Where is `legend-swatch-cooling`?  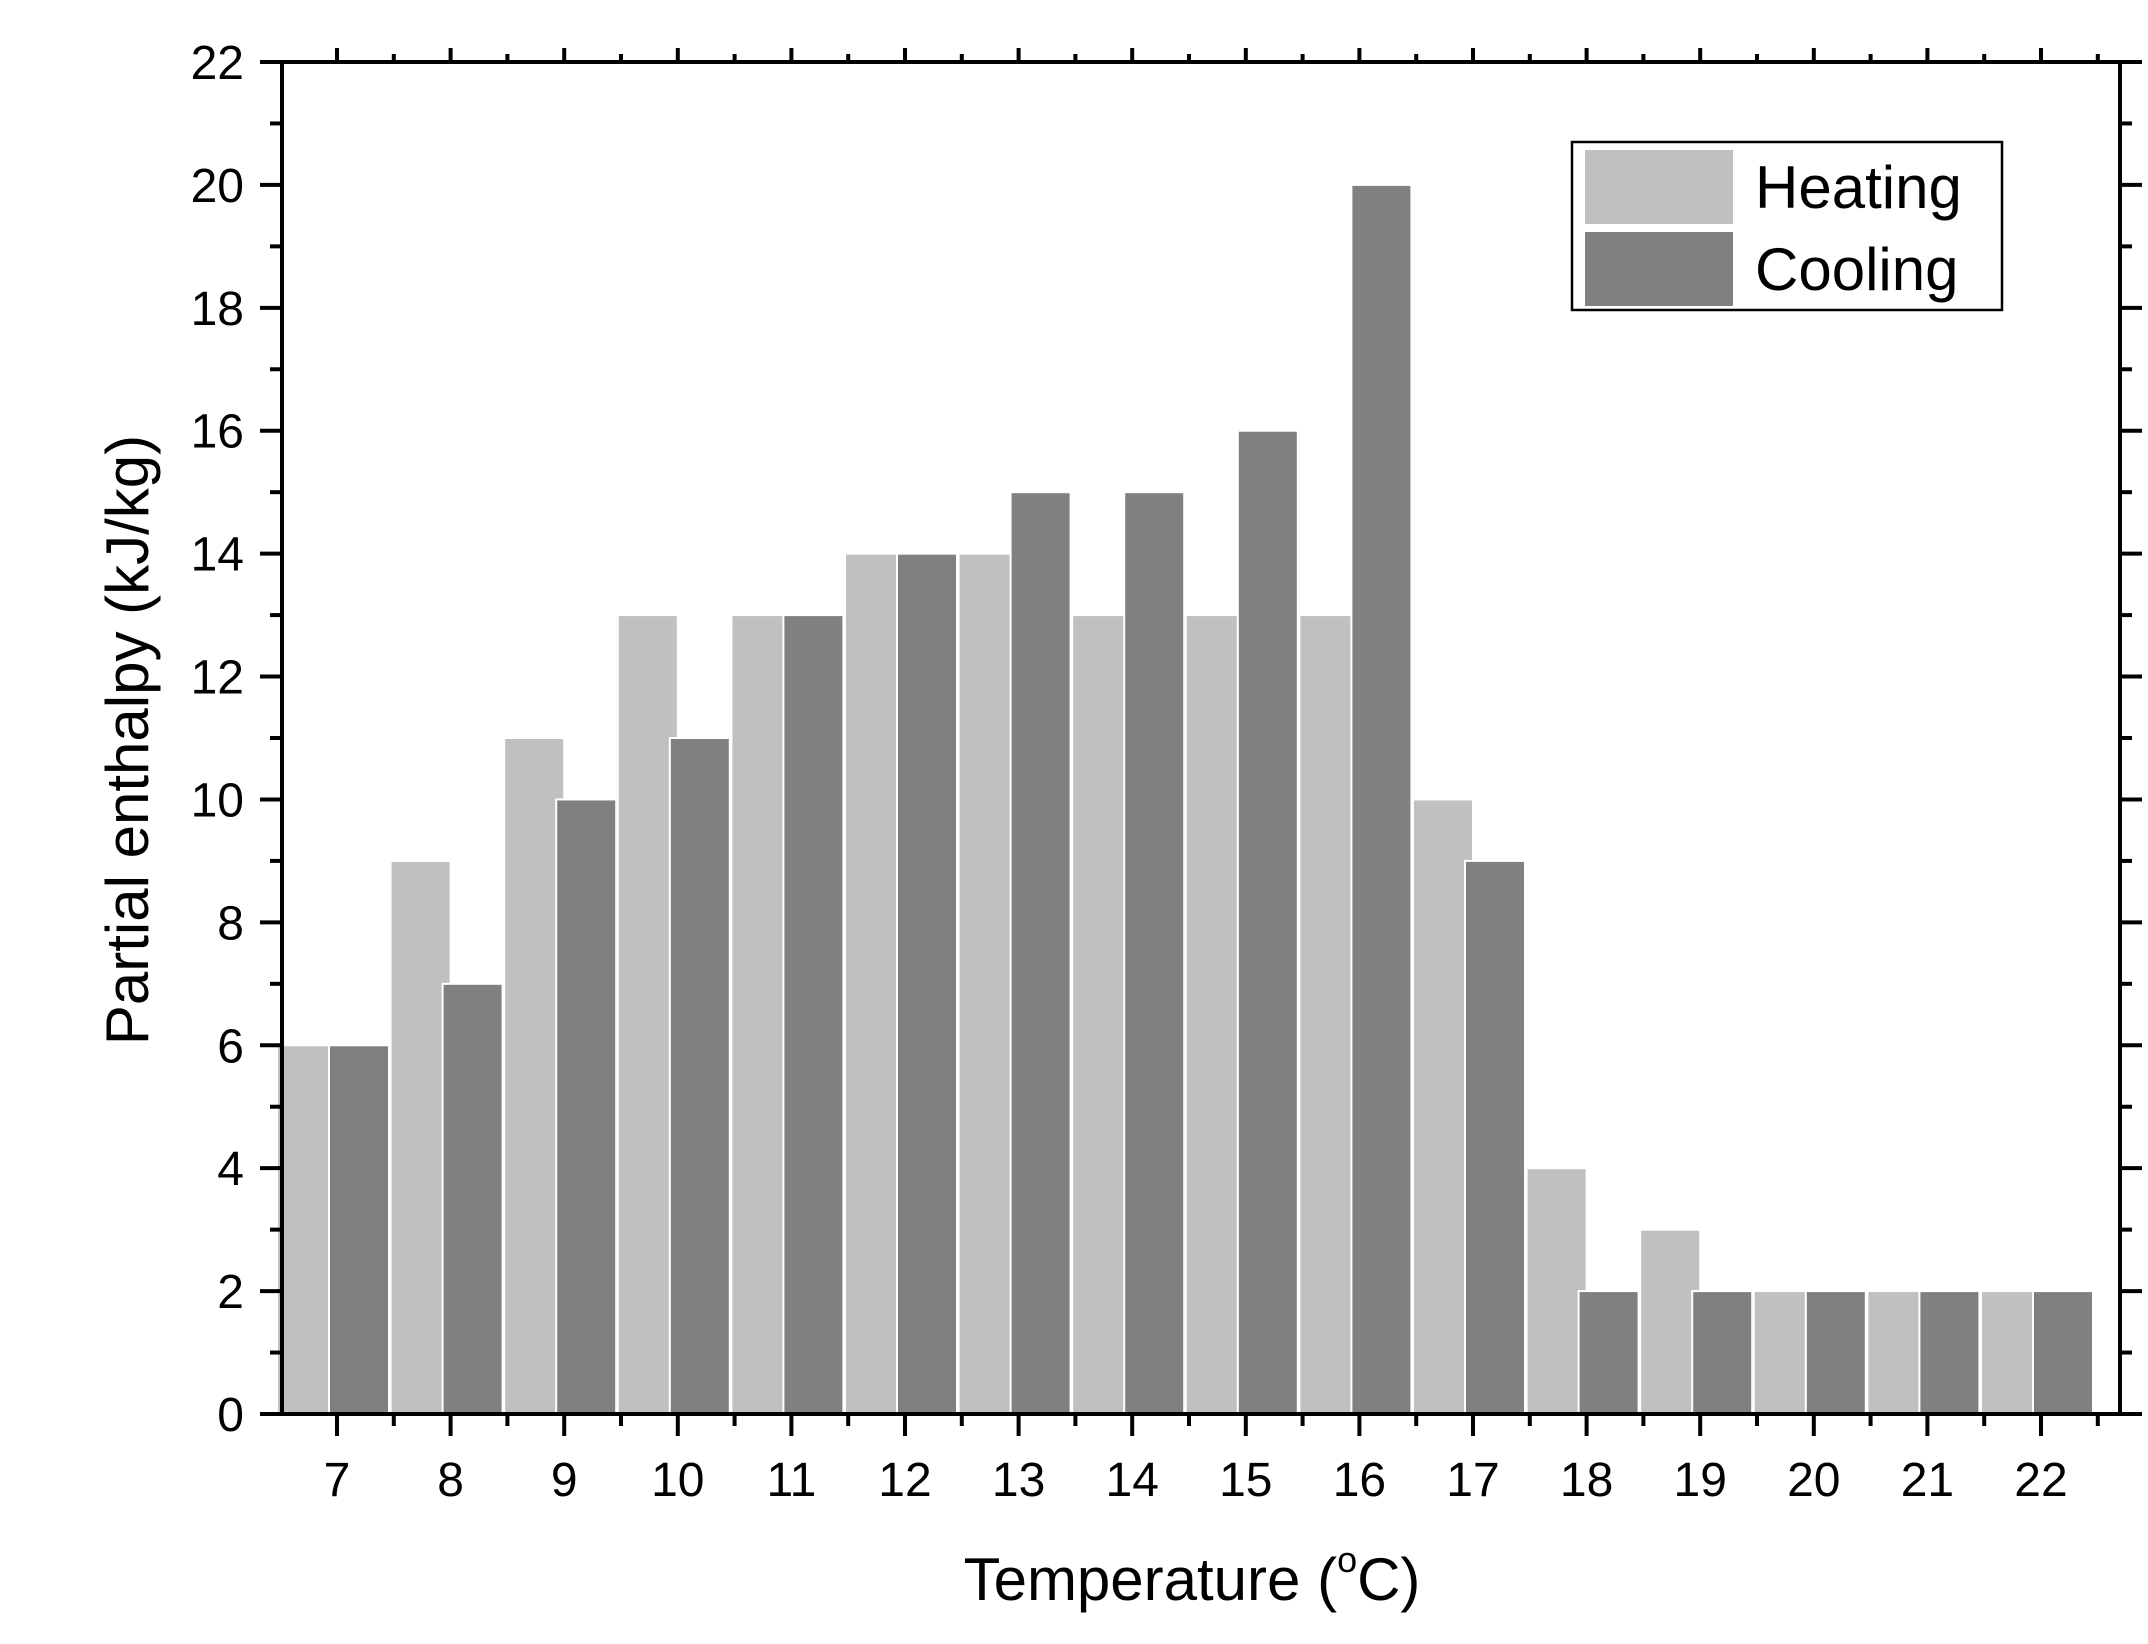
legend-swatch-cooling is located at coordinates (1659, 269).